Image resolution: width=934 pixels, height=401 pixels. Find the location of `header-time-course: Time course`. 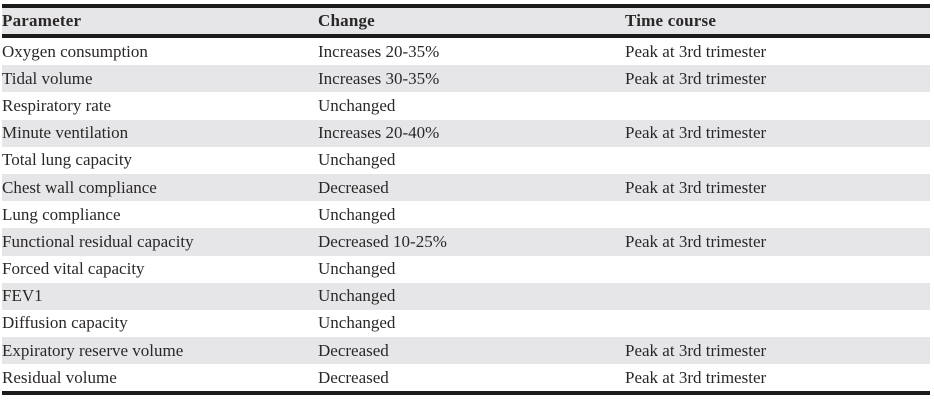

header-time-course: Time course is located at coordinates (777, 22).